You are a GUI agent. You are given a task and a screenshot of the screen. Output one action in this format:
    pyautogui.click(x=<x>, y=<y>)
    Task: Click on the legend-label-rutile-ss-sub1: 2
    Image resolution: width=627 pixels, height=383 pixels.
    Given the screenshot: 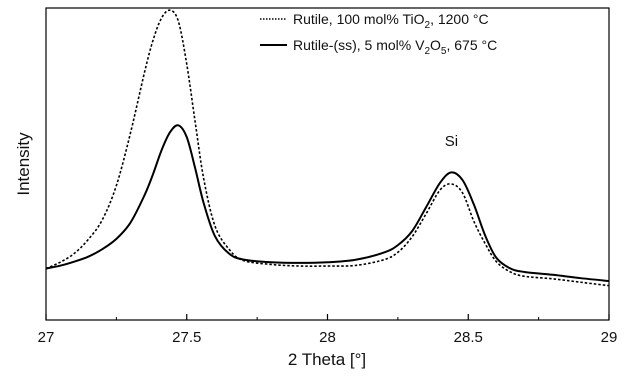 What is the action you would take?
    pyautogui.click(x=427, y=51)
    